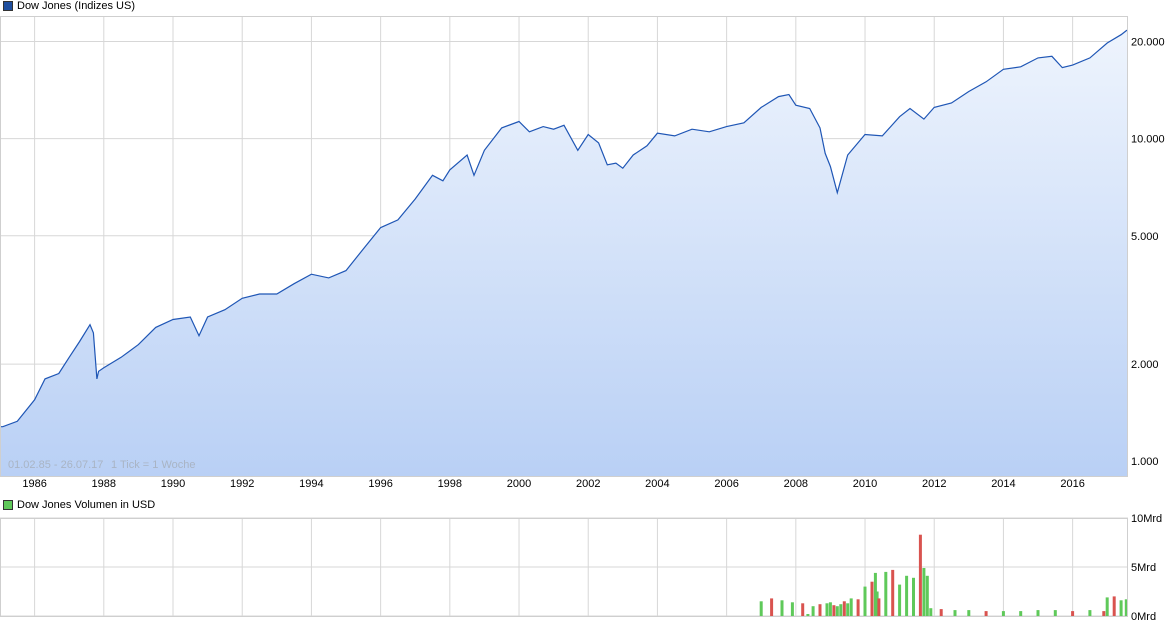  What do you see at coordinates (55, 465) in the screenshot?
I see `footnote-range: 01.02.85 - 26.07.17` at bounding box center [55, 465].